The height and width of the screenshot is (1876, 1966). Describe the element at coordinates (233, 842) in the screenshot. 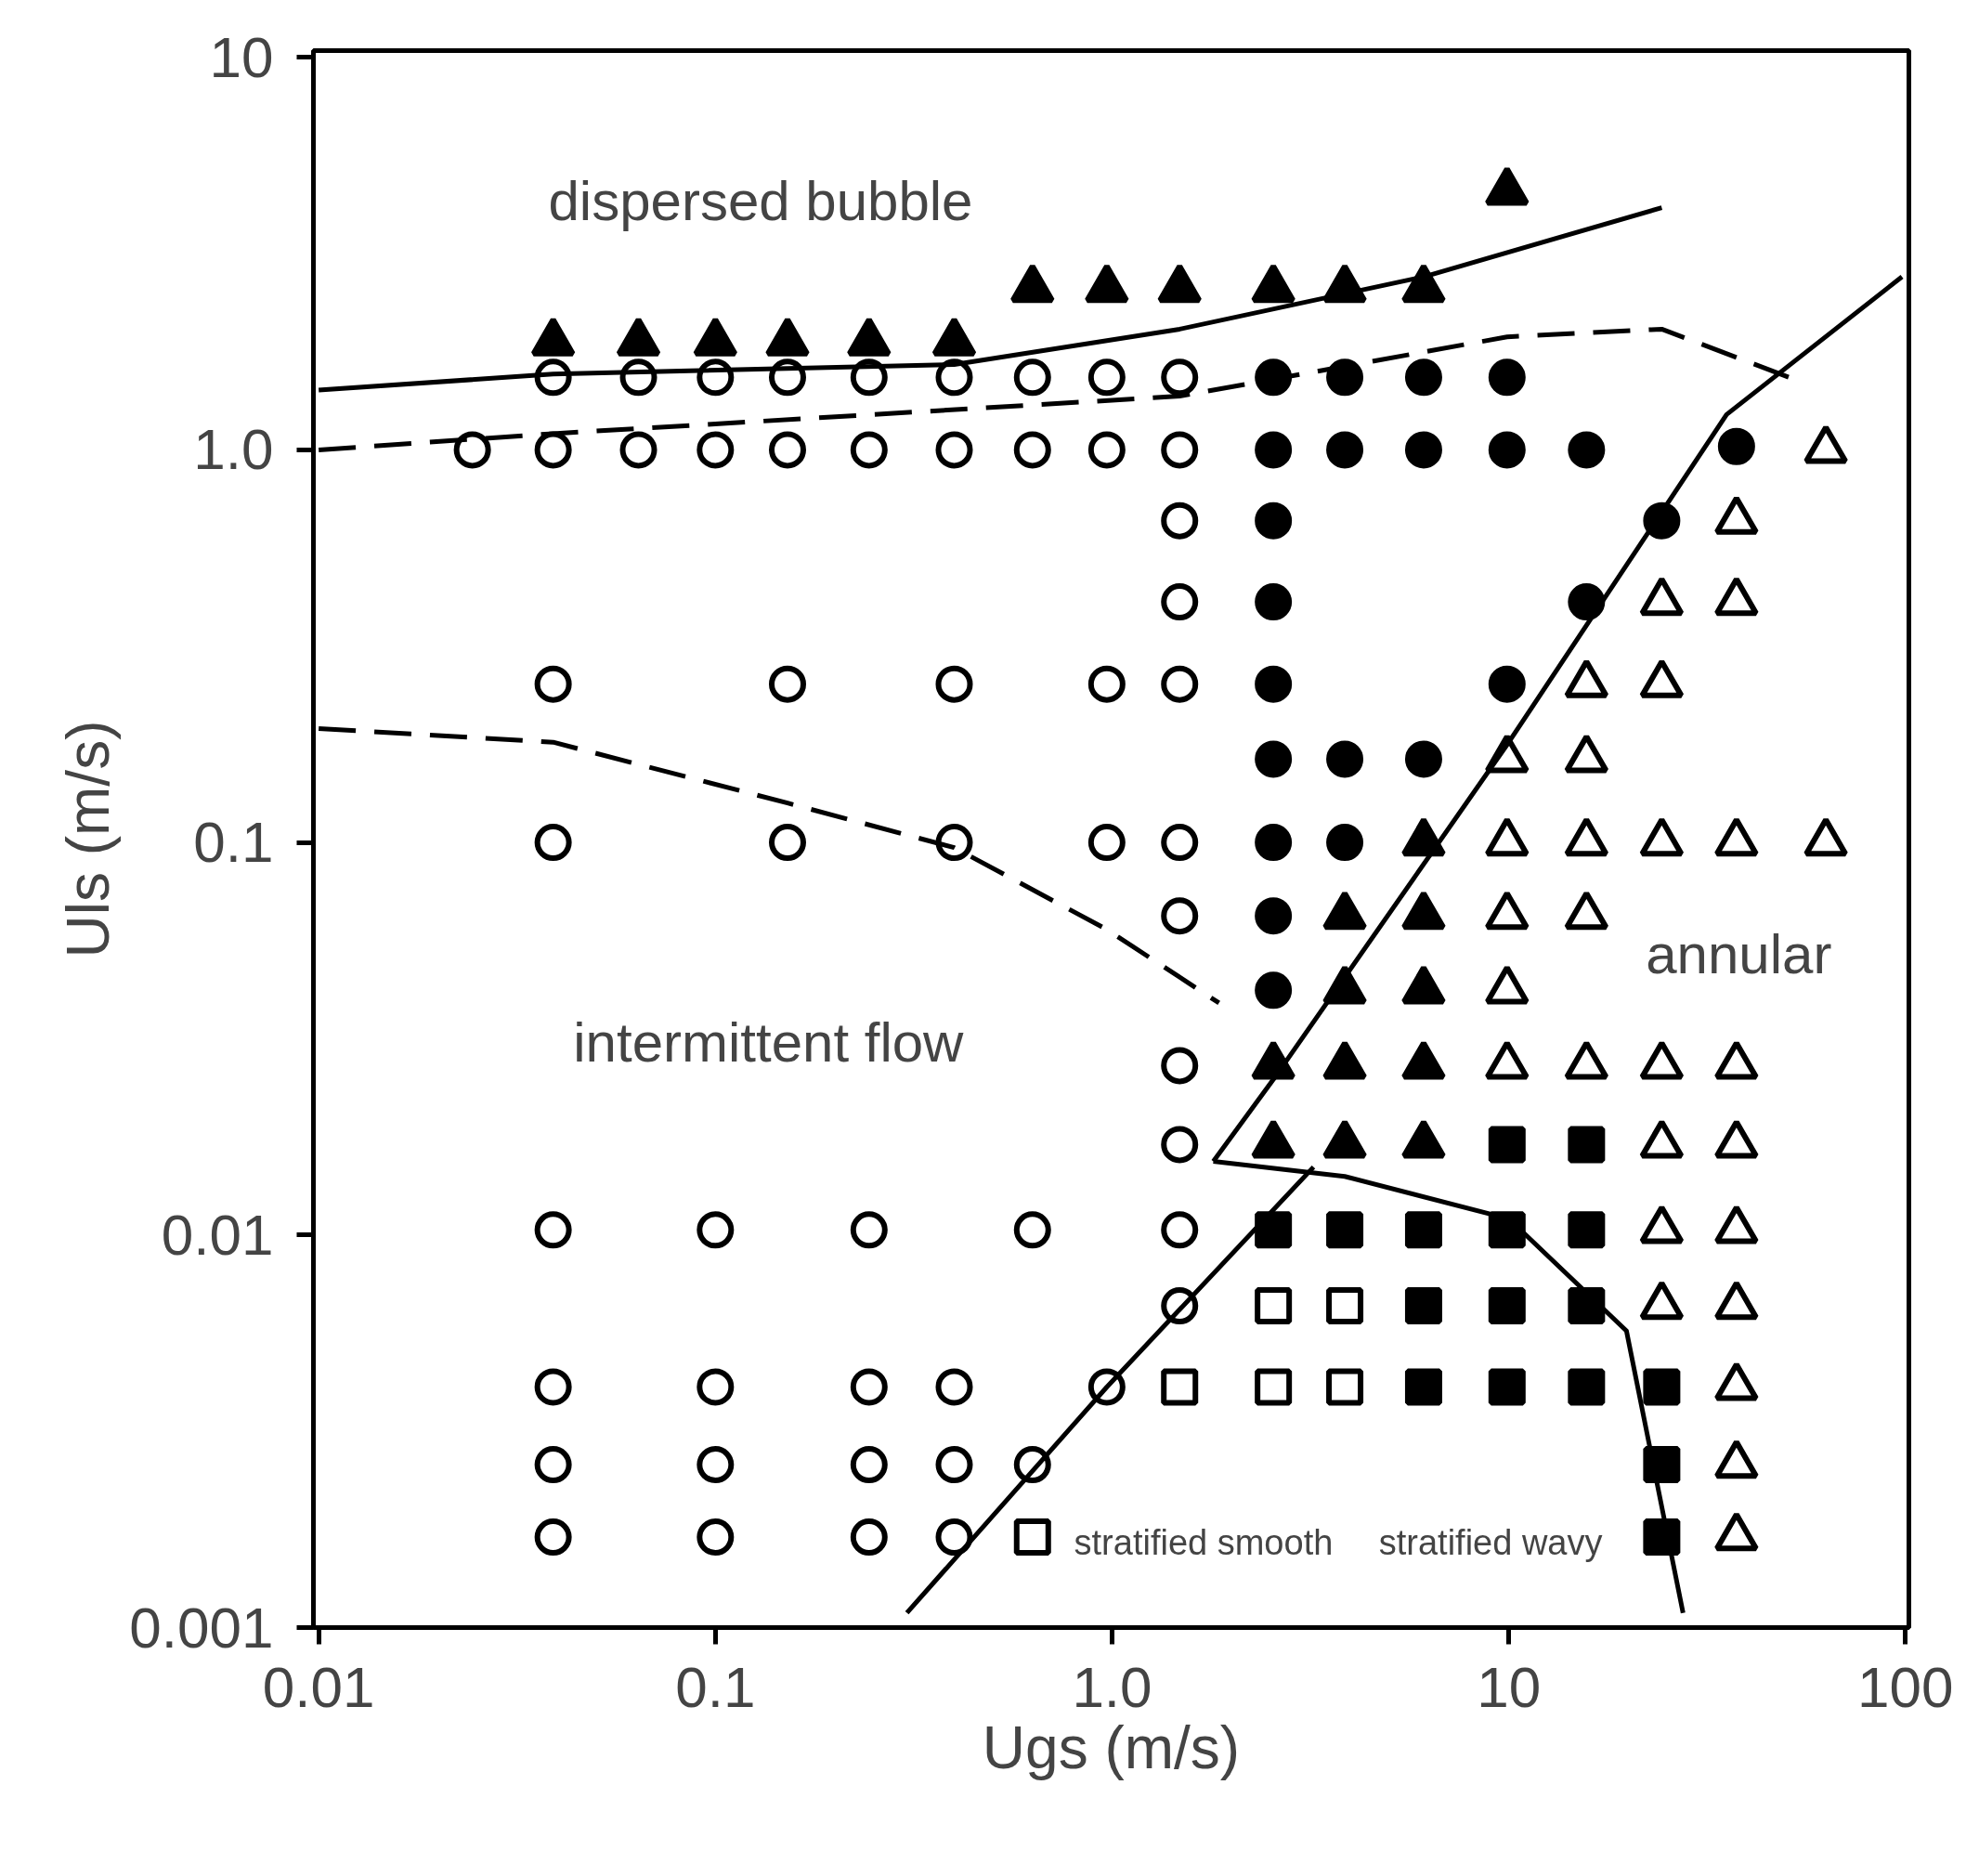

I see `y-tick-label: 0.1` at that location.